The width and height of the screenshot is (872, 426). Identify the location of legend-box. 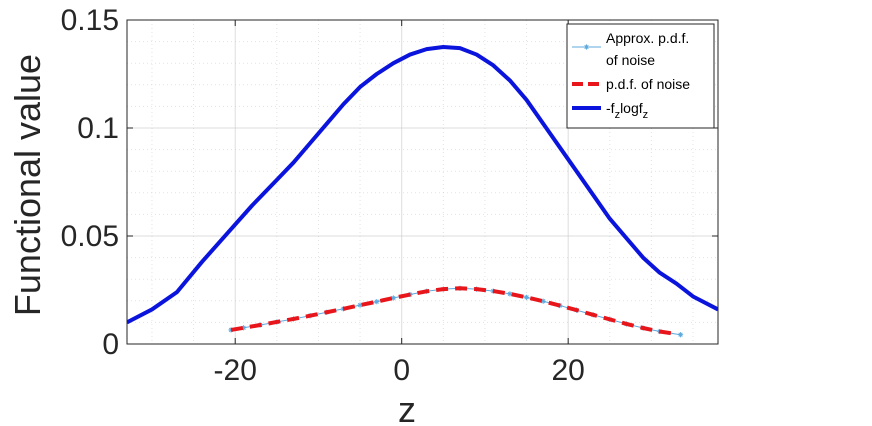
(640, 76).